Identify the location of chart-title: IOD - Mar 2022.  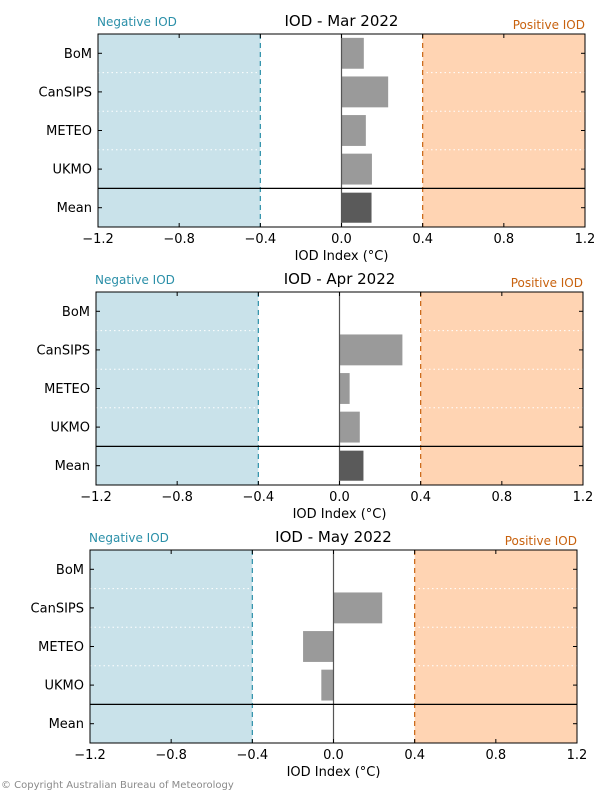
(342, 21).